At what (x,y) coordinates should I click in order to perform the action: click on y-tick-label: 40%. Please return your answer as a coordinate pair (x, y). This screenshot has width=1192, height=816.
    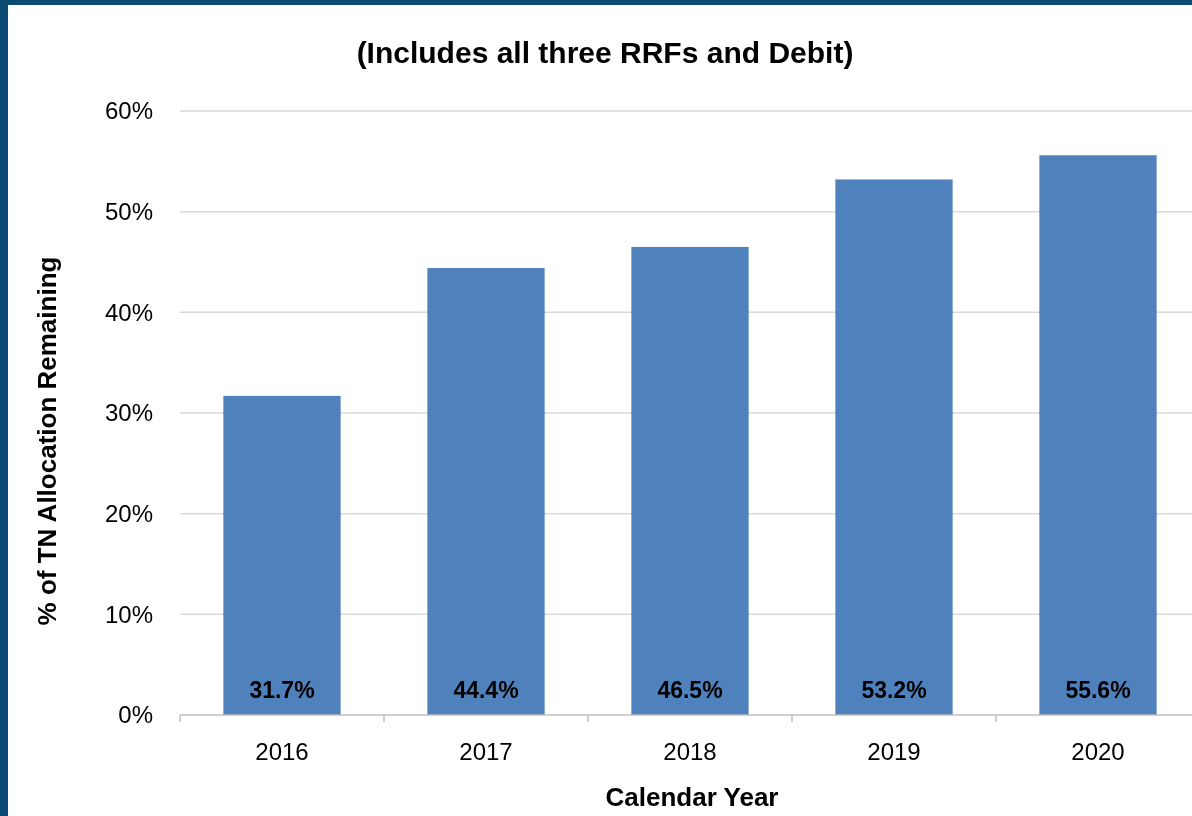
    Looking at the image, I should click on (128, 312).